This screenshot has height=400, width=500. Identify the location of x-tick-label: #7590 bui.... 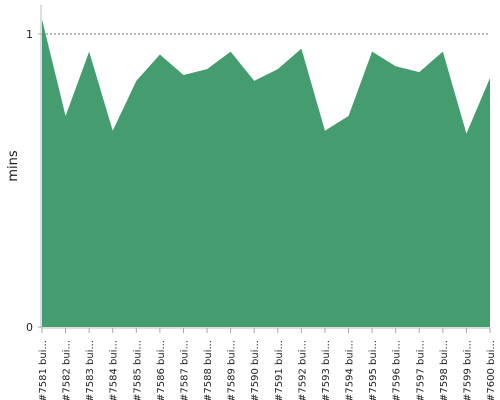
(255, 370).